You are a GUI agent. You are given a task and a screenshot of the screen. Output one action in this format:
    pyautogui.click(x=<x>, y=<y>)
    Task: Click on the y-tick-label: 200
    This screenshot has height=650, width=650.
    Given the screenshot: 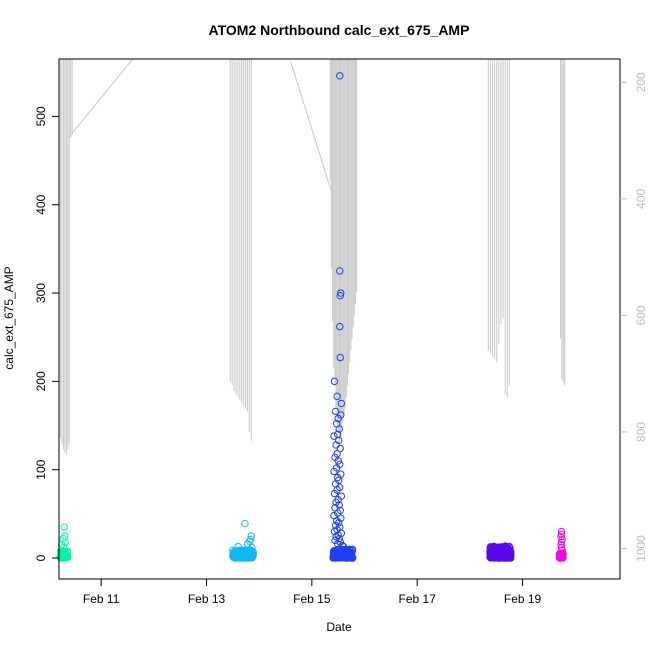 What is the action you would take?
    pyautogui.click(x=41, y=381)
    